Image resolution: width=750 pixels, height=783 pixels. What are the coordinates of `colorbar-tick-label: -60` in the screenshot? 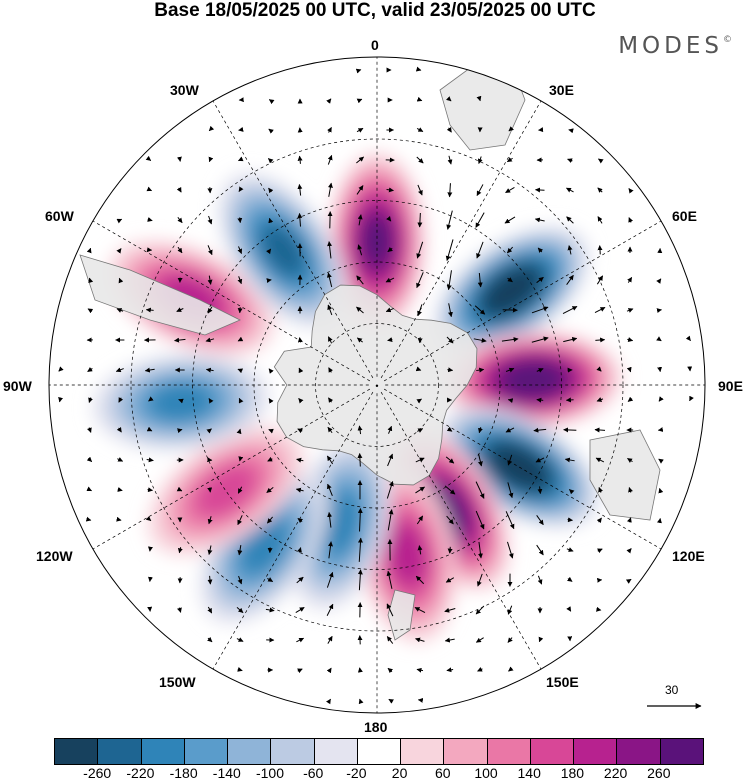 It's located at (313, 773).